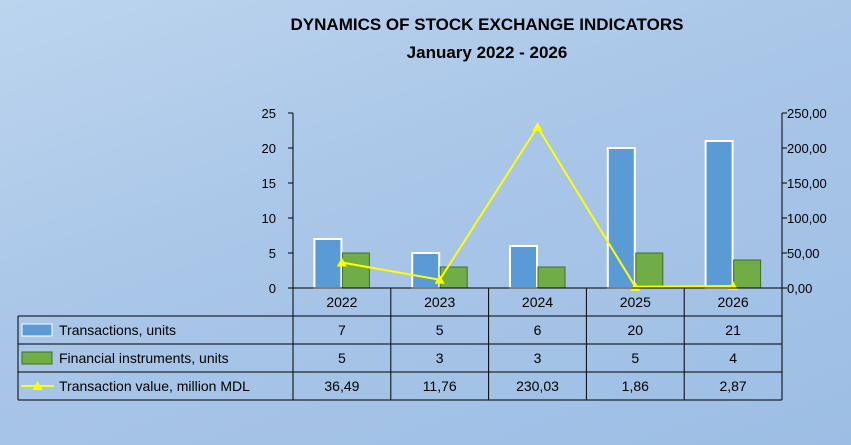 Image resolution: width=851 pixels, height=445 pixels. I want to click on x-tick-label: 2026, so click(733, 302).